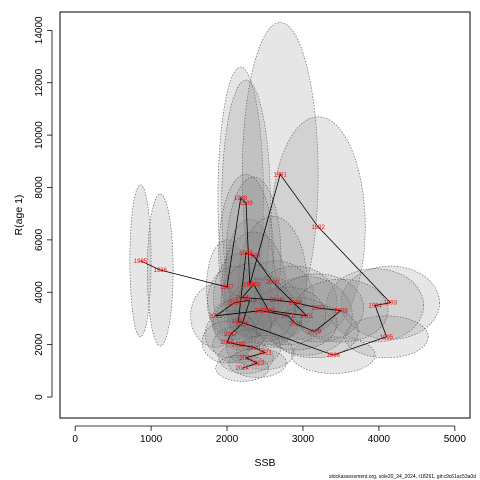 This screenshot has height=480, width=480. I want to click on year-label-2014: 2014, so click(235, 304).